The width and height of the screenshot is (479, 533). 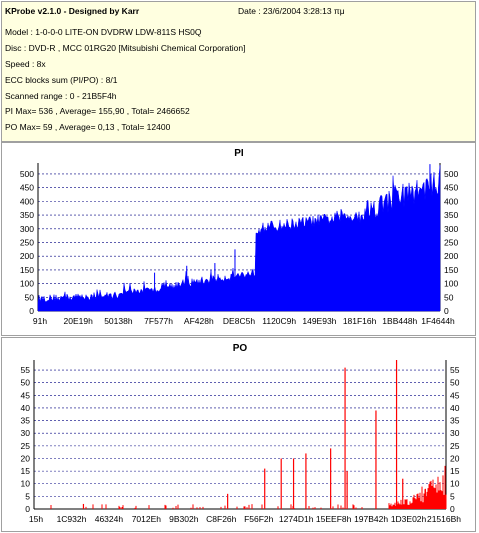 What do you see at coordinates (409, 519) in the screenshot?
I see `x-tick-label: 1D3E02h` at bounding box center [409, 519].